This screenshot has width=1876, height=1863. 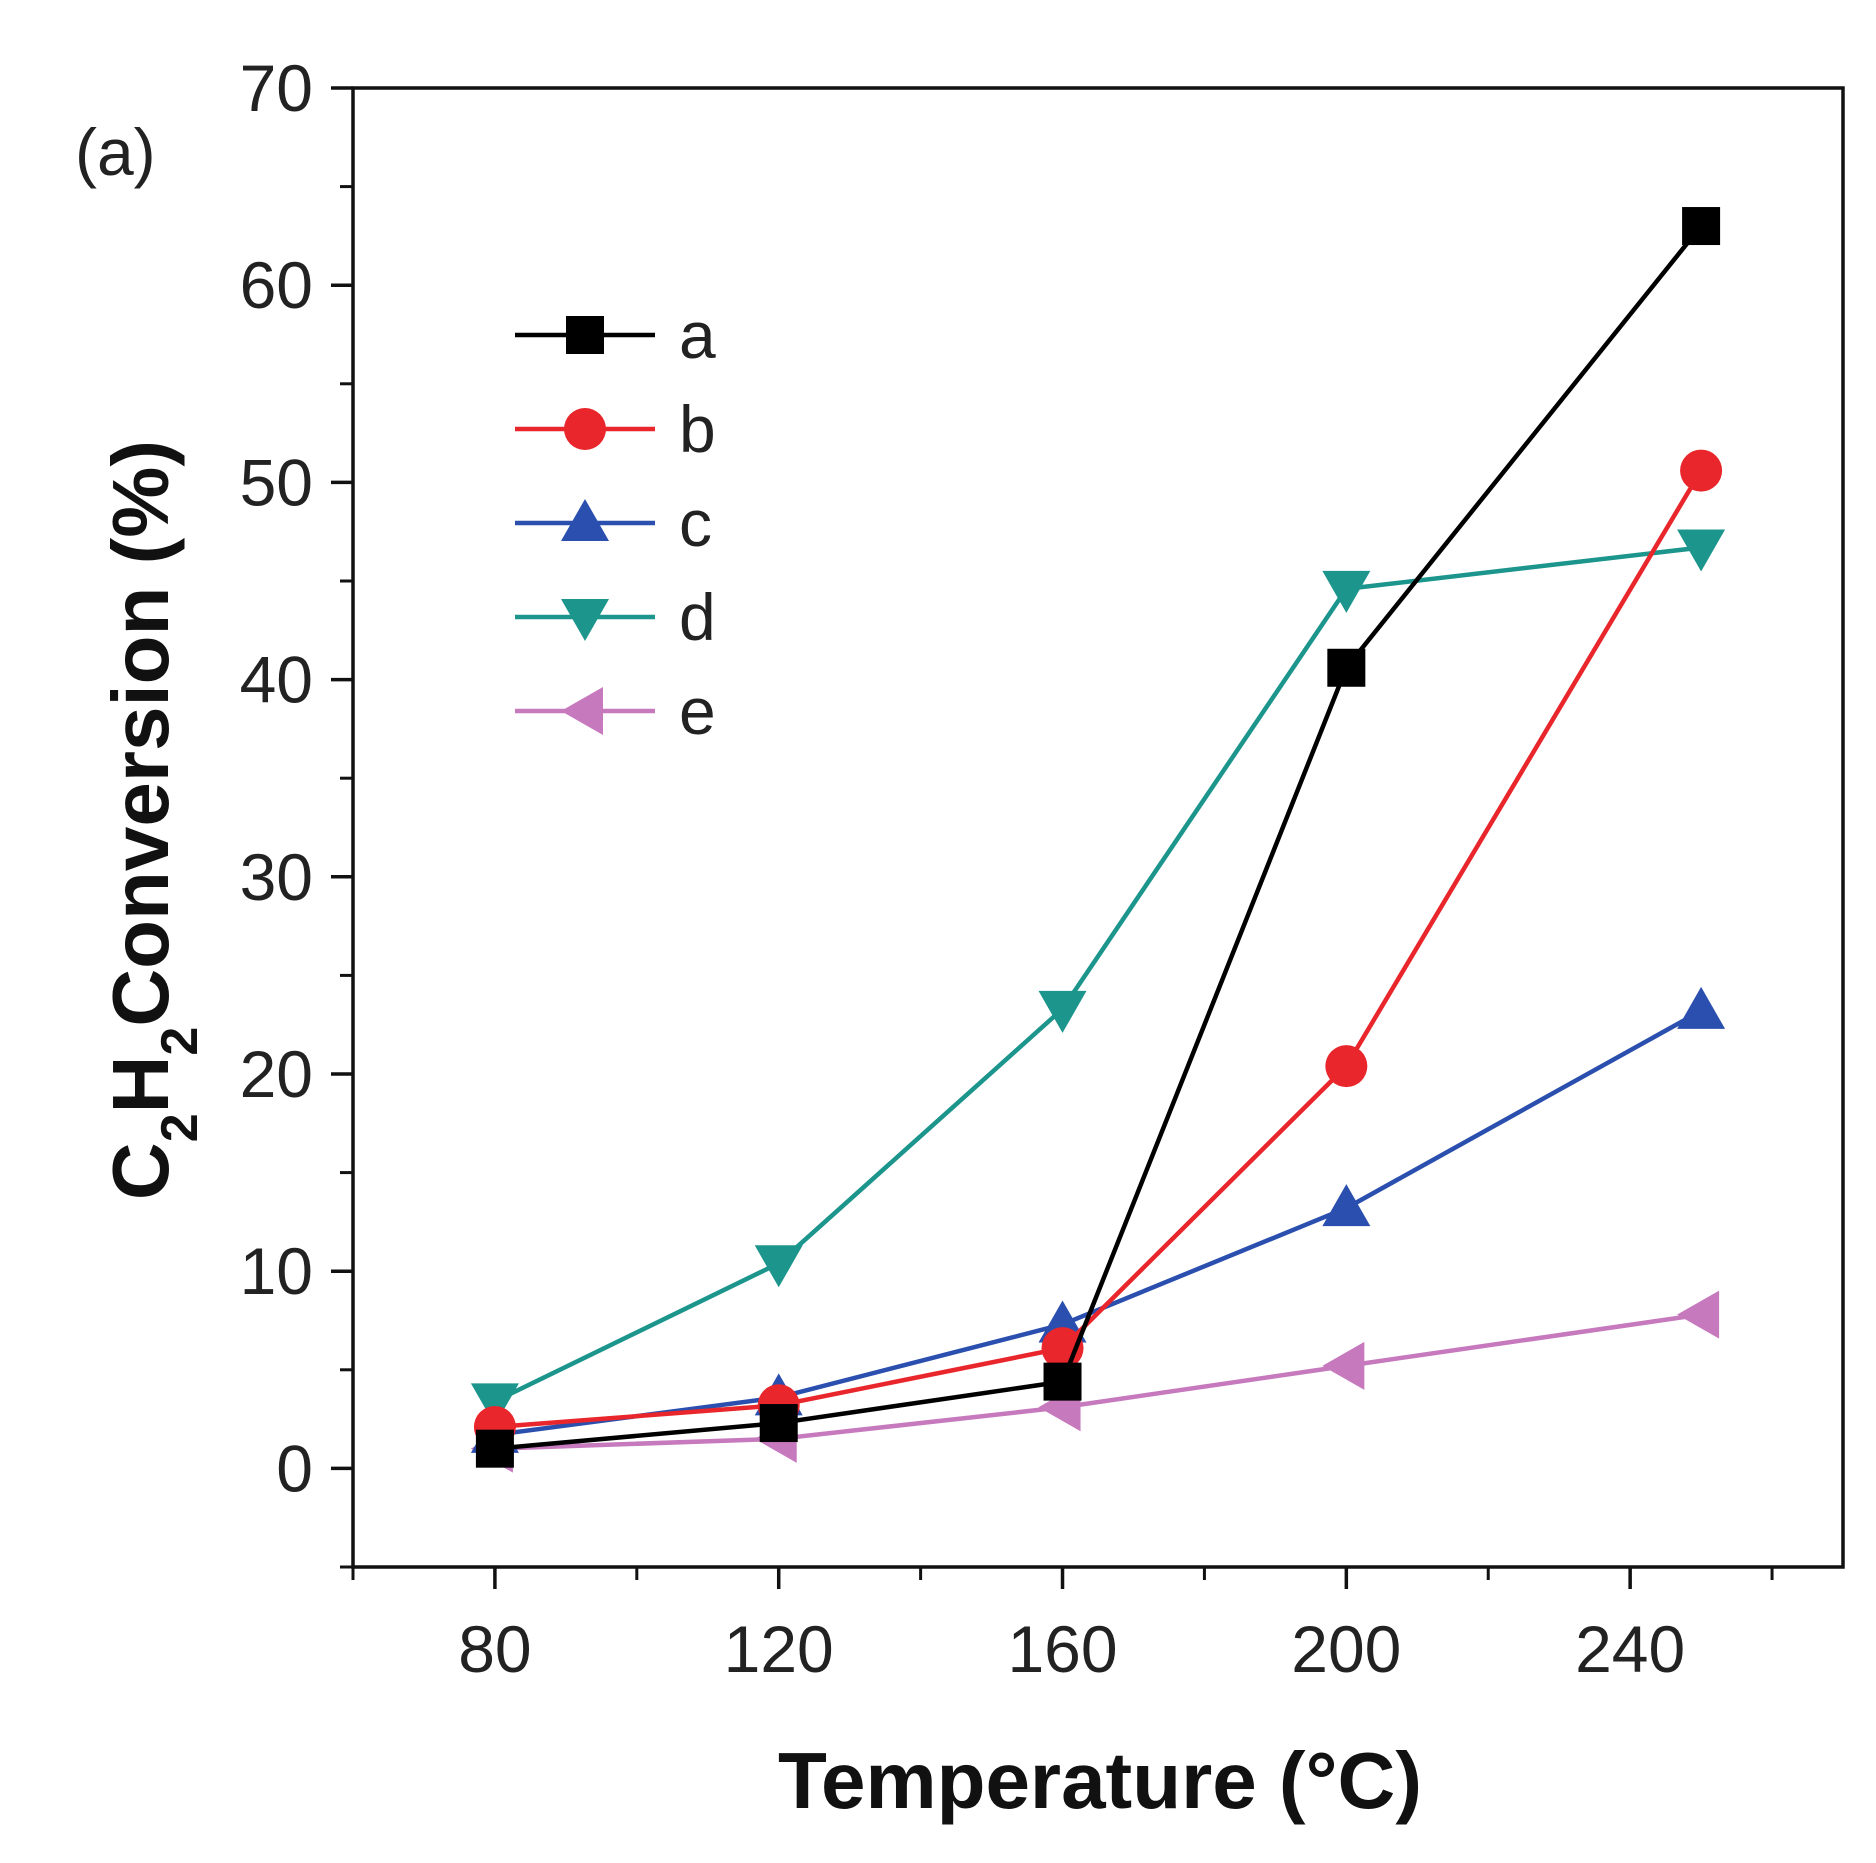 What do you see at coordinates (276, 88) in the screenshot?
I see `y-tick-label: 70` at bounding box center [276, 88].